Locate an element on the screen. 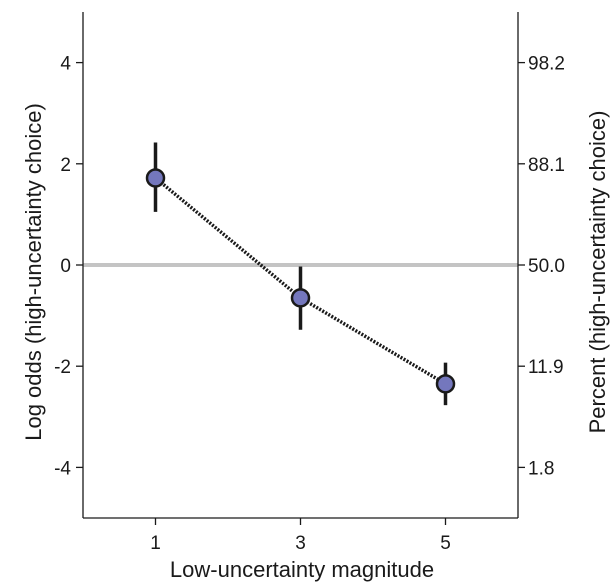 This screenshot has height=582, width=613. right-y-axis-title: Percent (high-uncertainty choice) is located at coordinates (597, 272).